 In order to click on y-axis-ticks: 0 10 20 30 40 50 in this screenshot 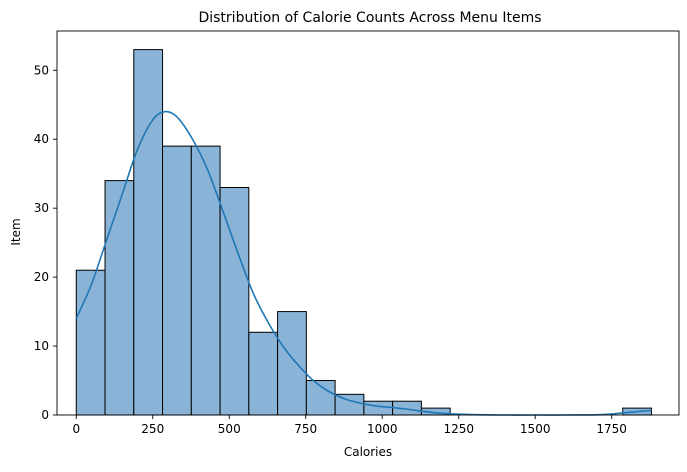, I will do `click(45, 242)`.